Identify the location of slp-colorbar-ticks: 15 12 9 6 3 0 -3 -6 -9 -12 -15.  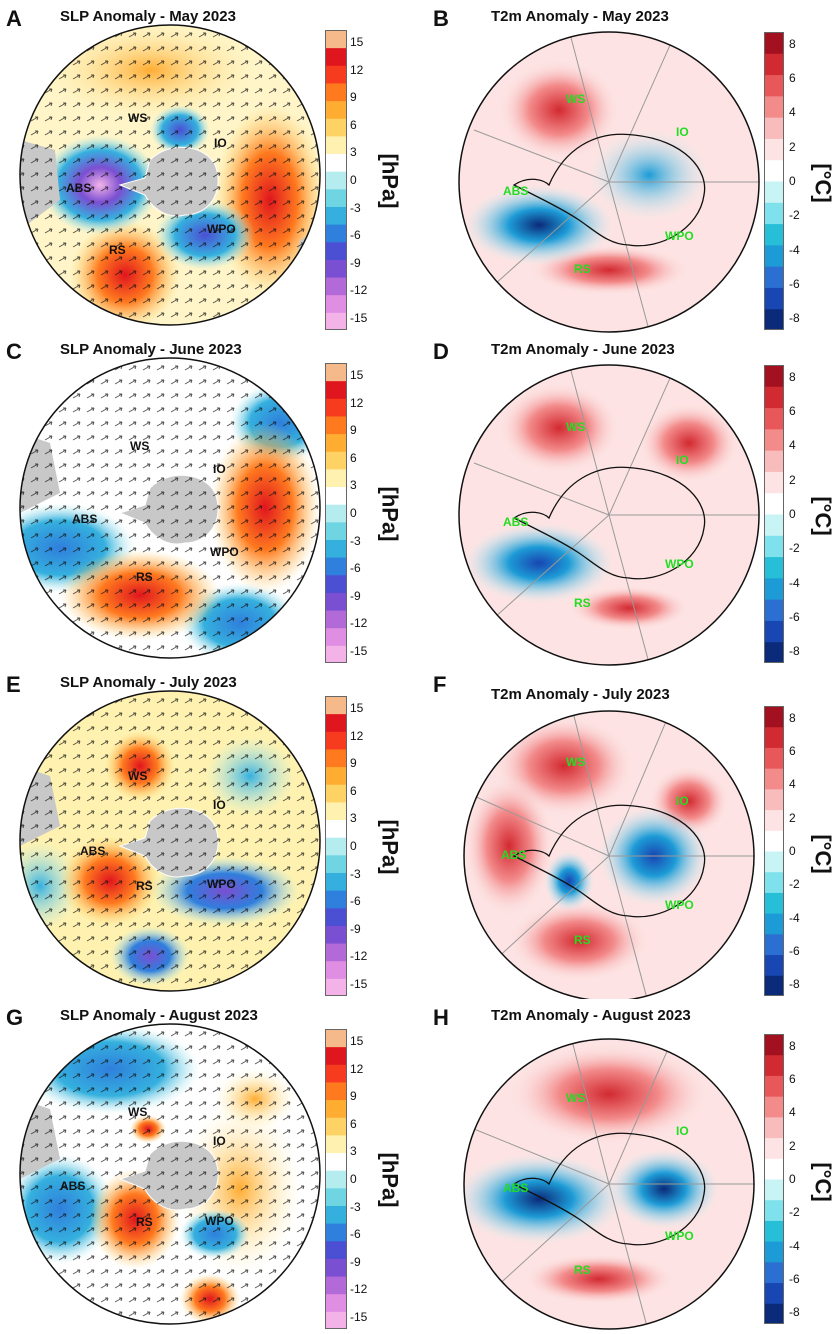
(365, 513).